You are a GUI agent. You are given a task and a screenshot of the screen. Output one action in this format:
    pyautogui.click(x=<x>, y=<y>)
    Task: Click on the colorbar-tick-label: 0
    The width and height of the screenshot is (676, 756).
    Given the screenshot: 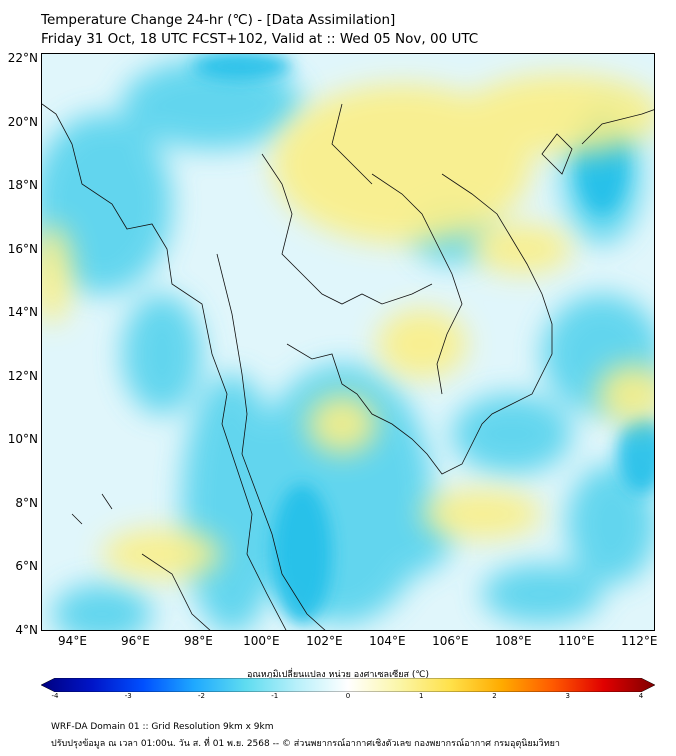 What is the action you would take?
    pyautogui.click(x=348, y=696)
    